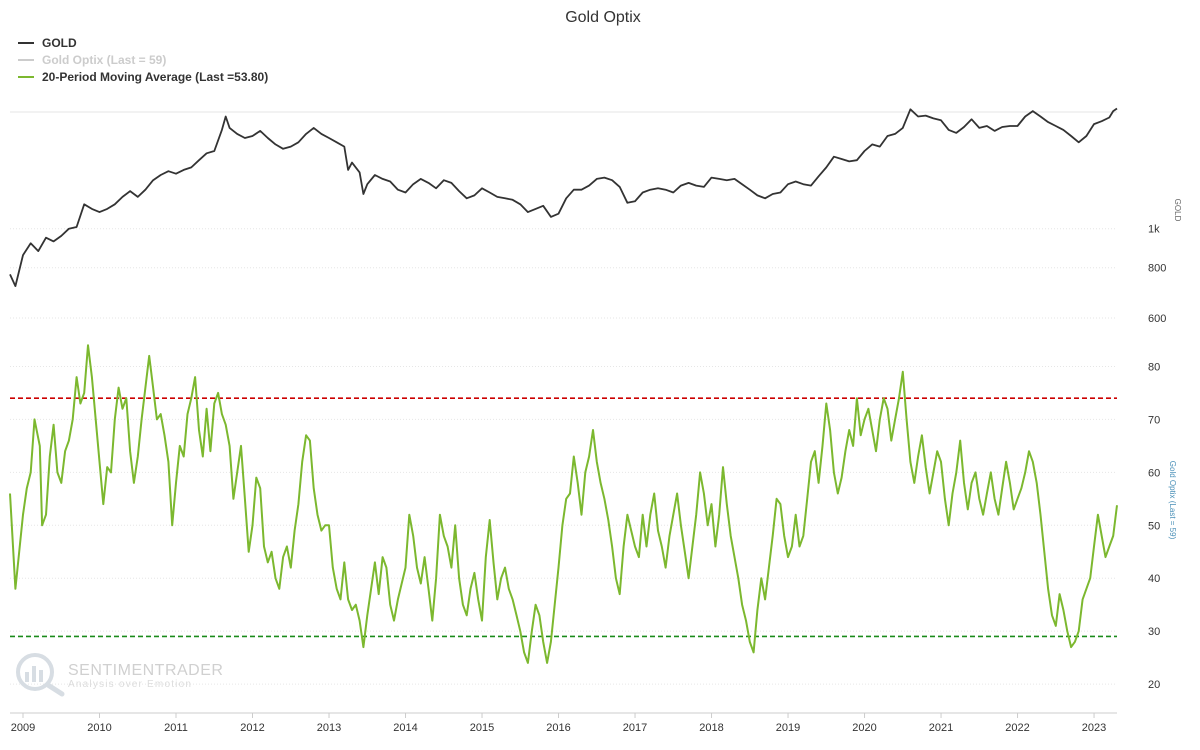 This screenshot has width=1200, height=750. I want to click on x-tick-label: 2020, so click(864, 728).